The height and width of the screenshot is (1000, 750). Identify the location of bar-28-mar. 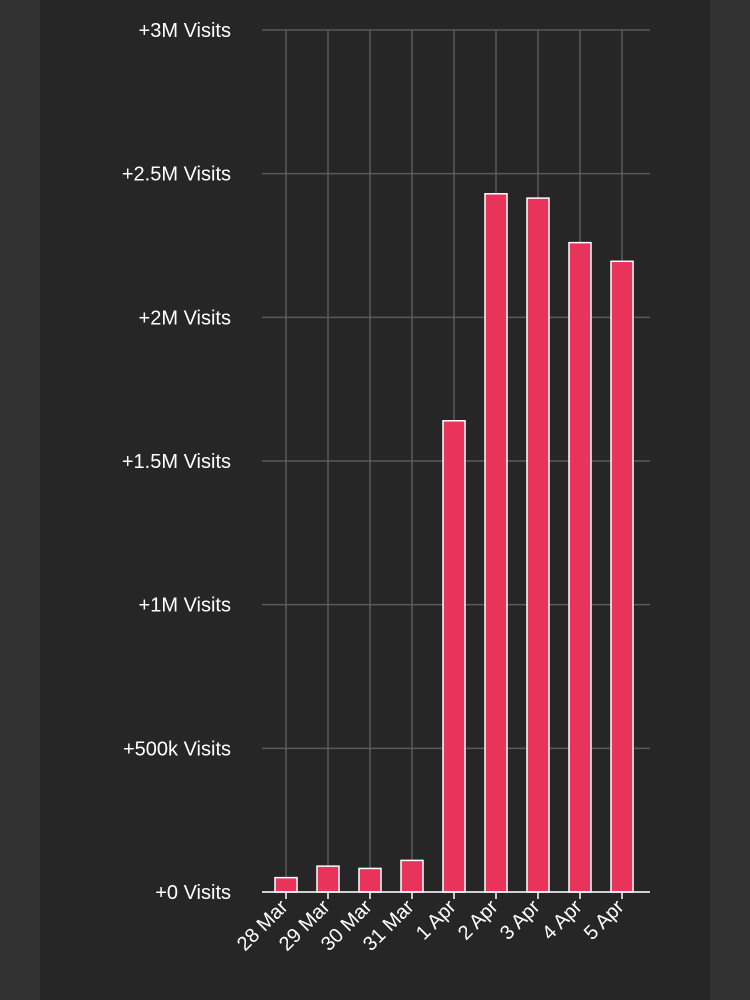
(286, 884).